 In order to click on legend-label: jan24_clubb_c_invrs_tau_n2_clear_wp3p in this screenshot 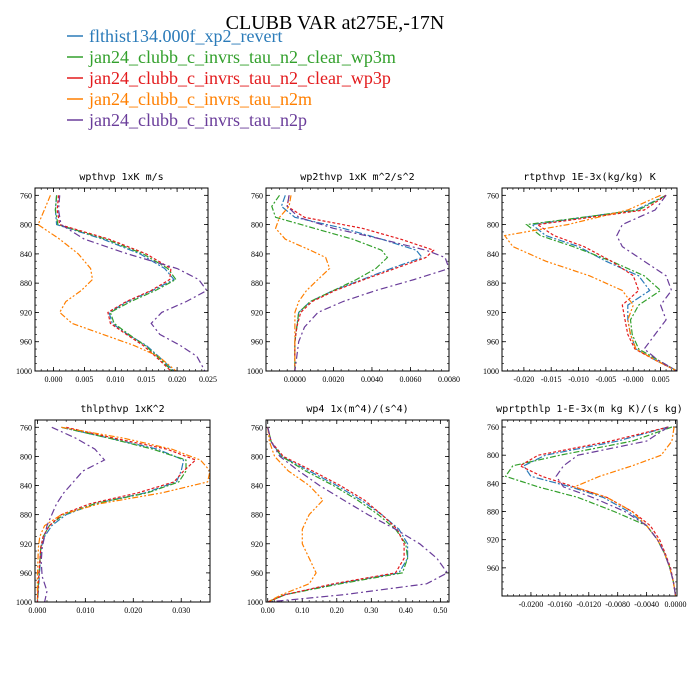, I will do `click(239, 78)`.